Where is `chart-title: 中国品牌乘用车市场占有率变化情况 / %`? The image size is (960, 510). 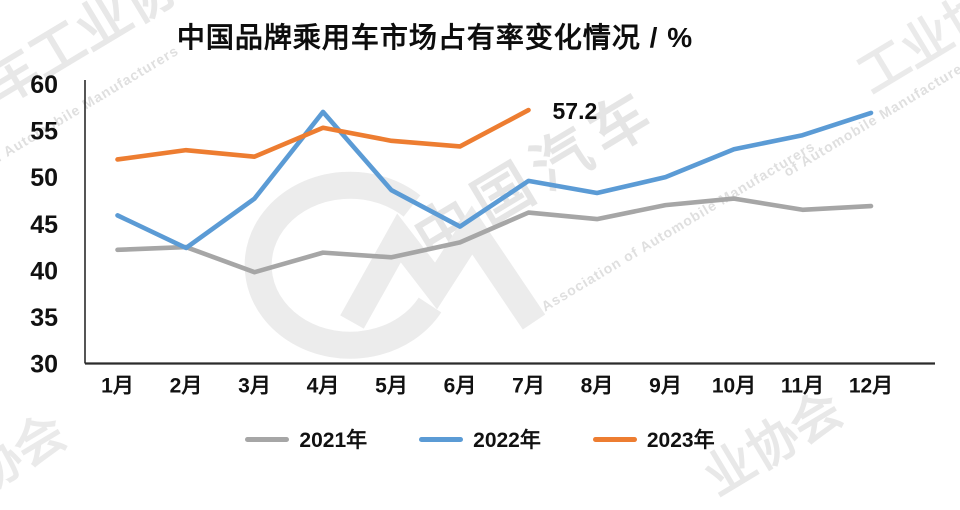 chart-title: 中国品牌乘用车市场占有率变化情况 / % is located at coordinates (435, 37).